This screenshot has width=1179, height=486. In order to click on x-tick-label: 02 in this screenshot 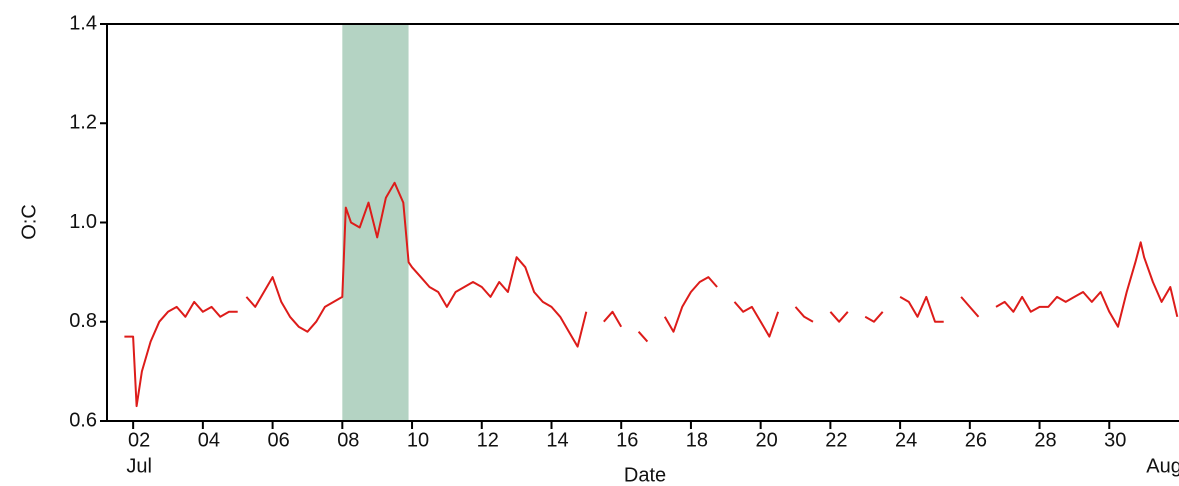, I will do `click(139, 440)`.